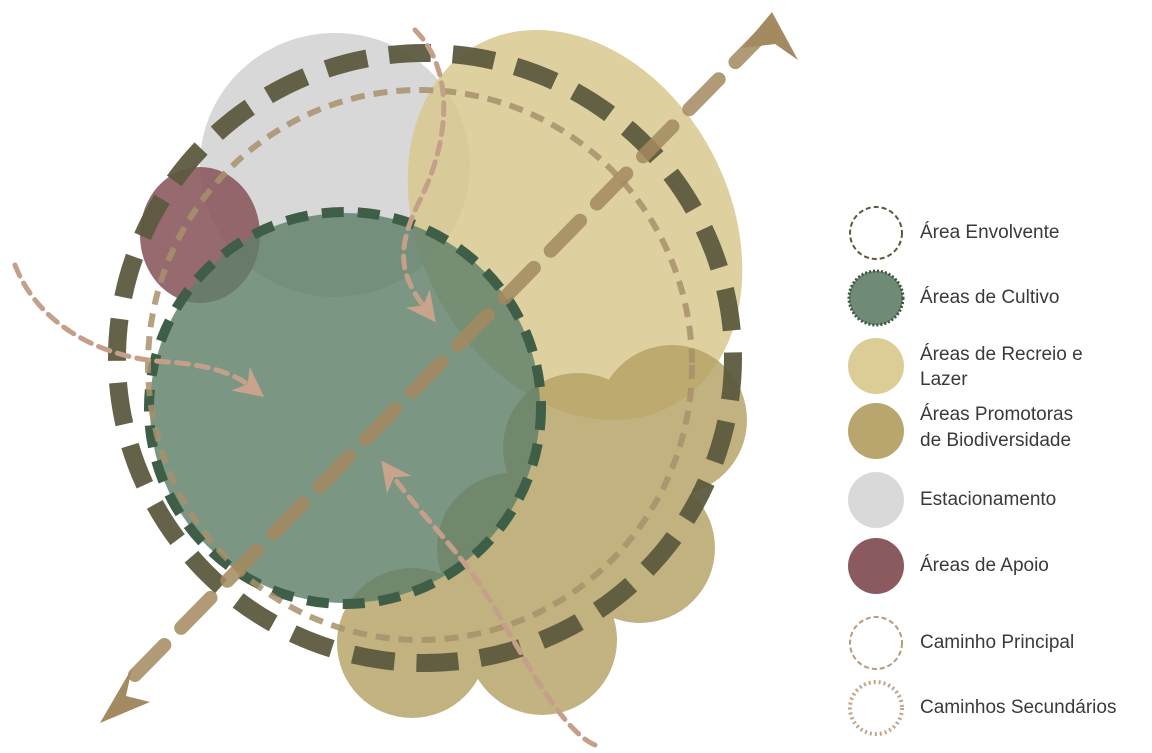 This screenshot has width=1152, height=753. I want to click on legend-label-recreio-line2: Lazer, so click(944, 379).